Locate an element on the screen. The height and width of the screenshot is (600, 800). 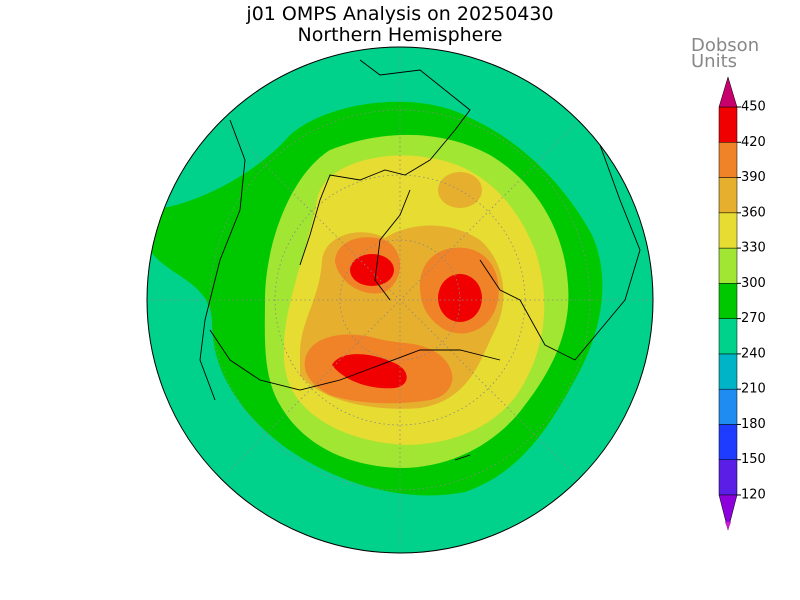
colorbar-tick-label: 180 is located at coordinates (753, 424).